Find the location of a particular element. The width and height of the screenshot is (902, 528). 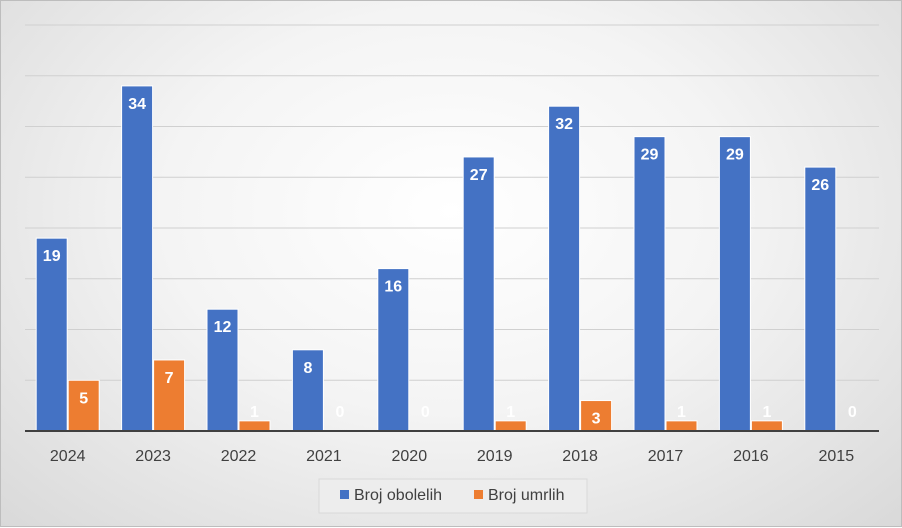

x-tick-label: 2022 is located at coordinates (239, 456).